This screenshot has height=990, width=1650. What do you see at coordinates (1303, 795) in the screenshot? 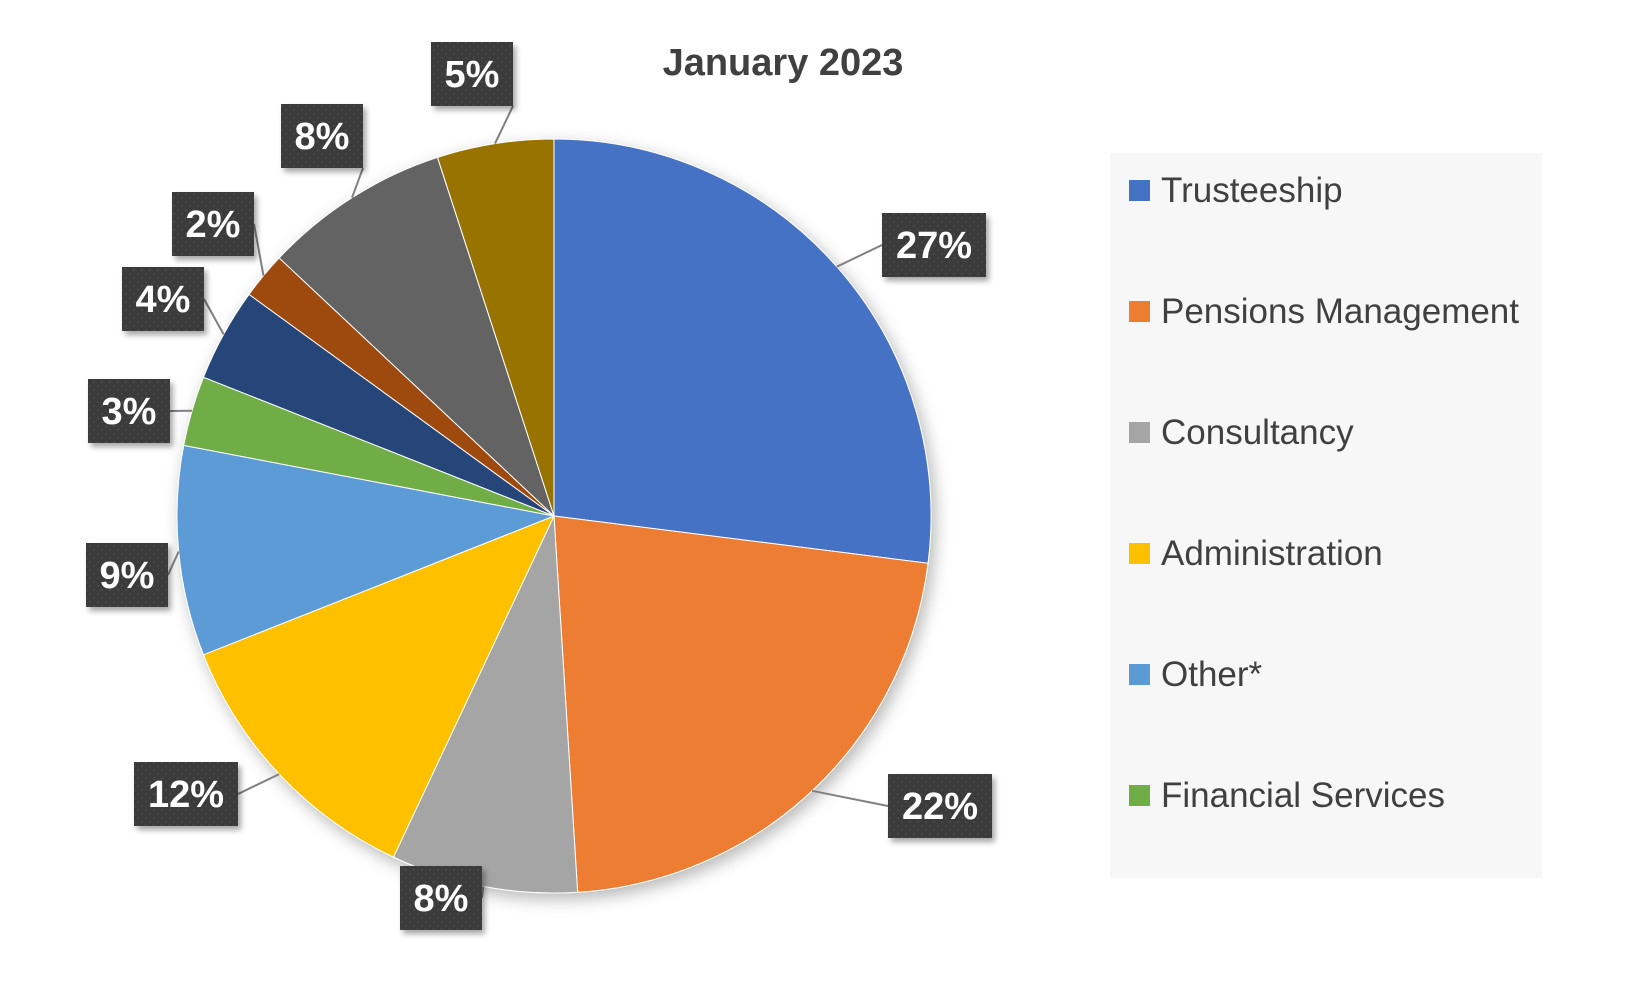
I see `legend-label: Financial Services` at bounding box center [1303, 795].